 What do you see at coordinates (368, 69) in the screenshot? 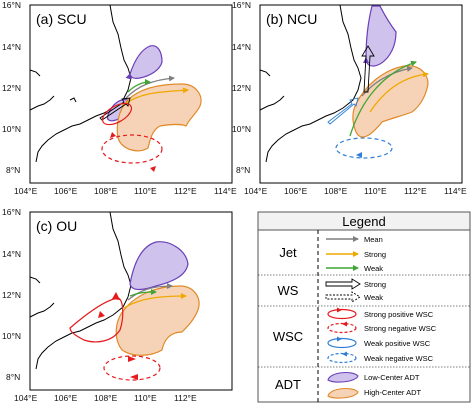
I see `panel-b-ws-strong` at bounding box center [368, 69].